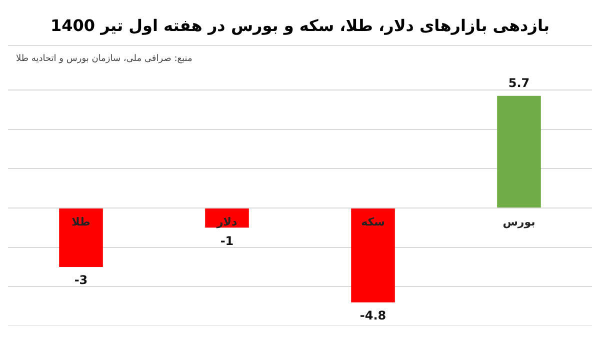  What do you see at coordinates (373, 315) in the screenshot?
I see `data-label: -4.8` at bounding box center [373, 315].